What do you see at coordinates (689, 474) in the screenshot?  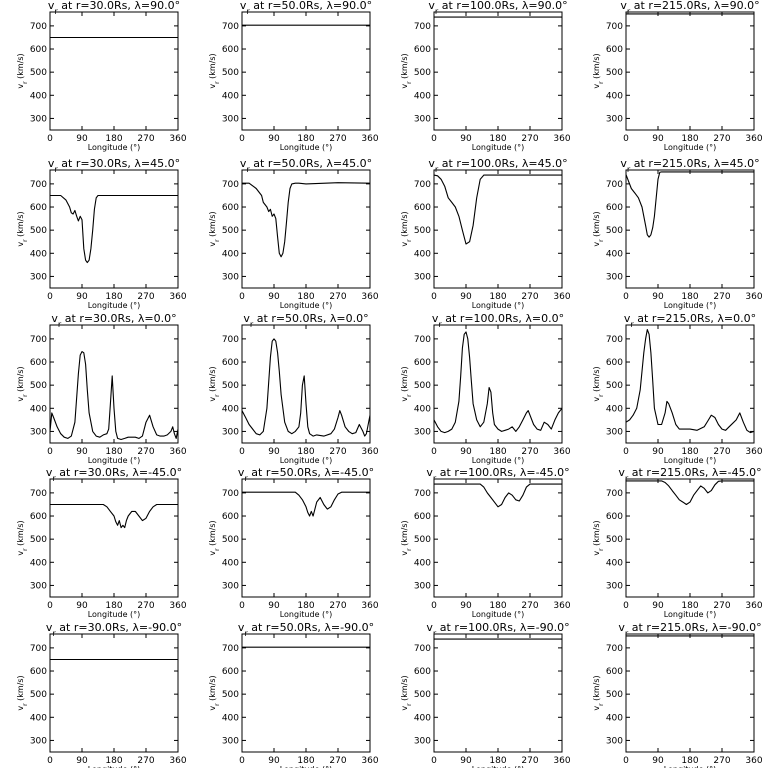 I see `panel-title: vr at r=215.0Rs, λ=-45.0°` at bounding box center [689, 474].